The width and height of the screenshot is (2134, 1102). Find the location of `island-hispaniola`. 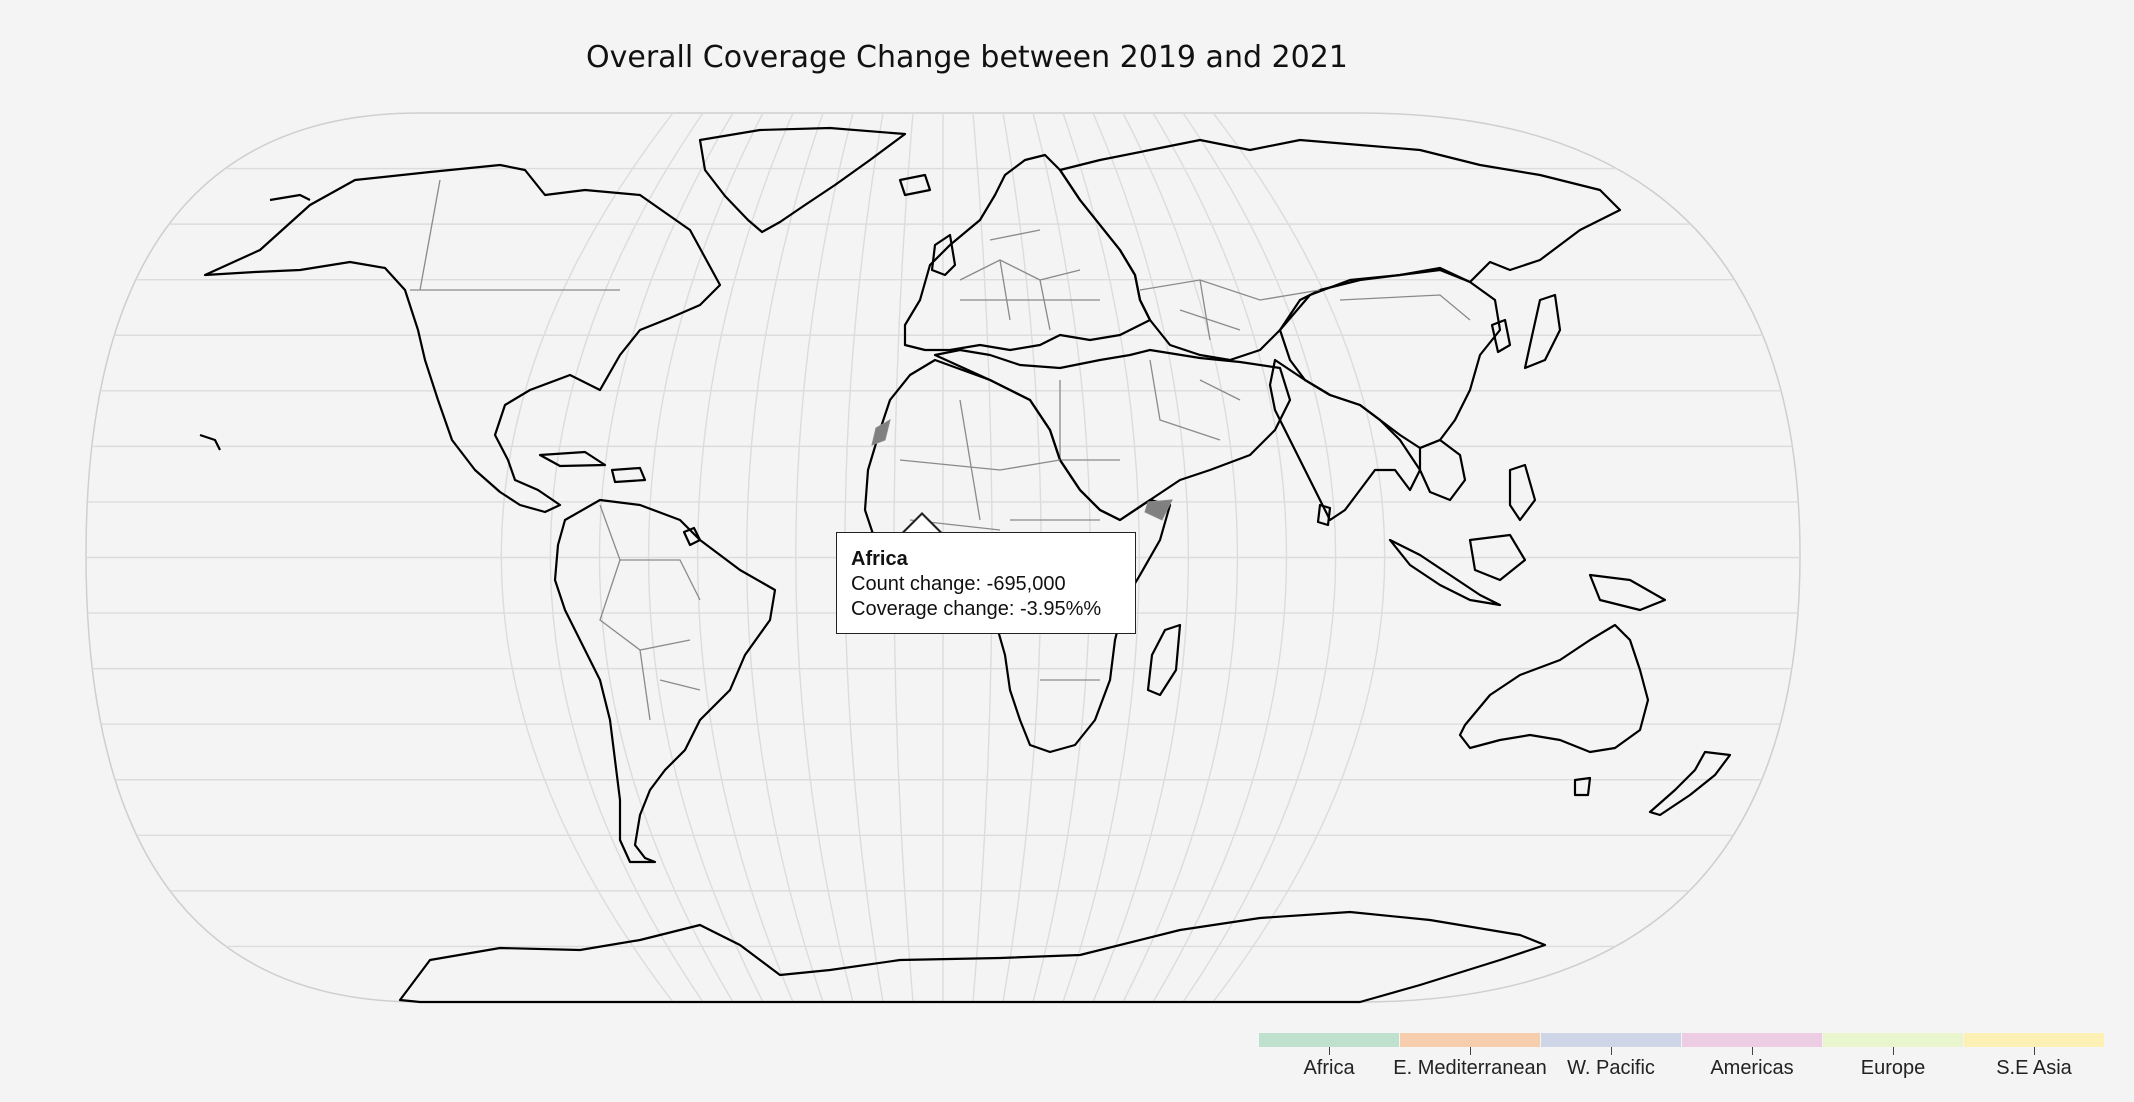

island-hispaniola is located at coordinates (628, 475).